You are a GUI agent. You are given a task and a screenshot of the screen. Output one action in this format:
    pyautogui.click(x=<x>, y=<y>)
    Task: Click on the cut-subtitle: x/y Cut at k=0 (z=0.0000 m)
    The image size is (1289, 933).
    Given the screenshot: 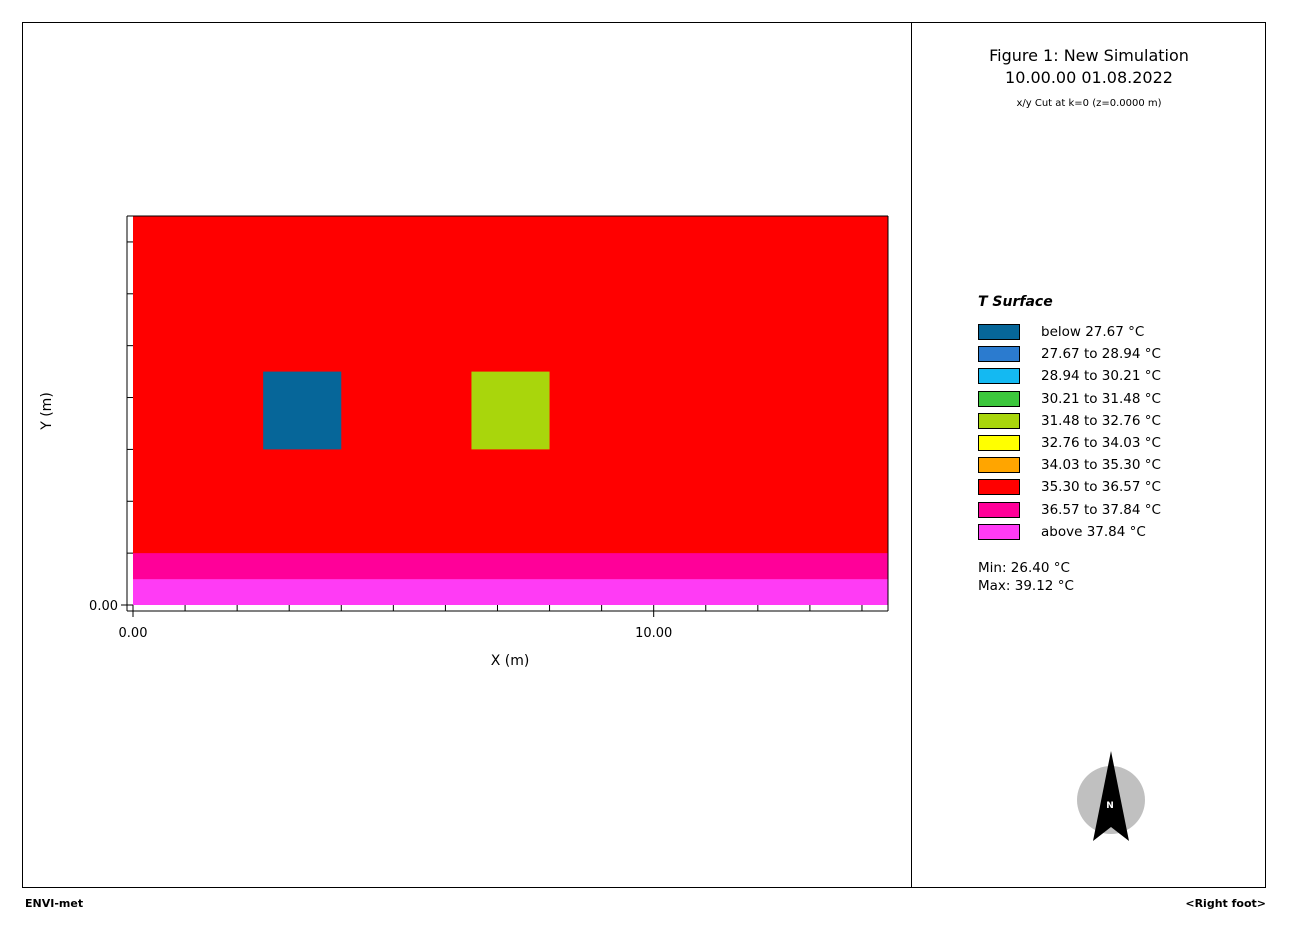 What is the action you would take?
    pyautogui.click(x=1089, y=103)
    